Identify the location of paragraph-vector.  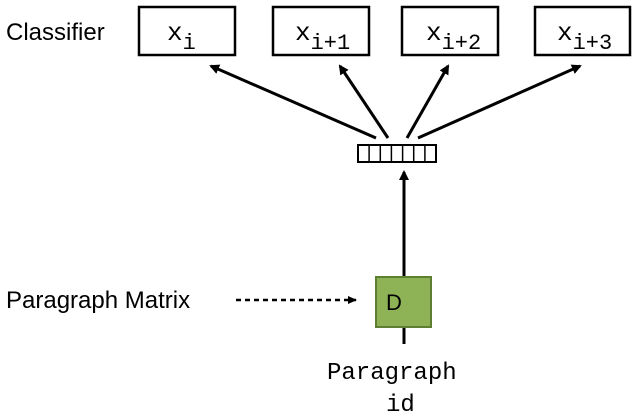
(397, 153).